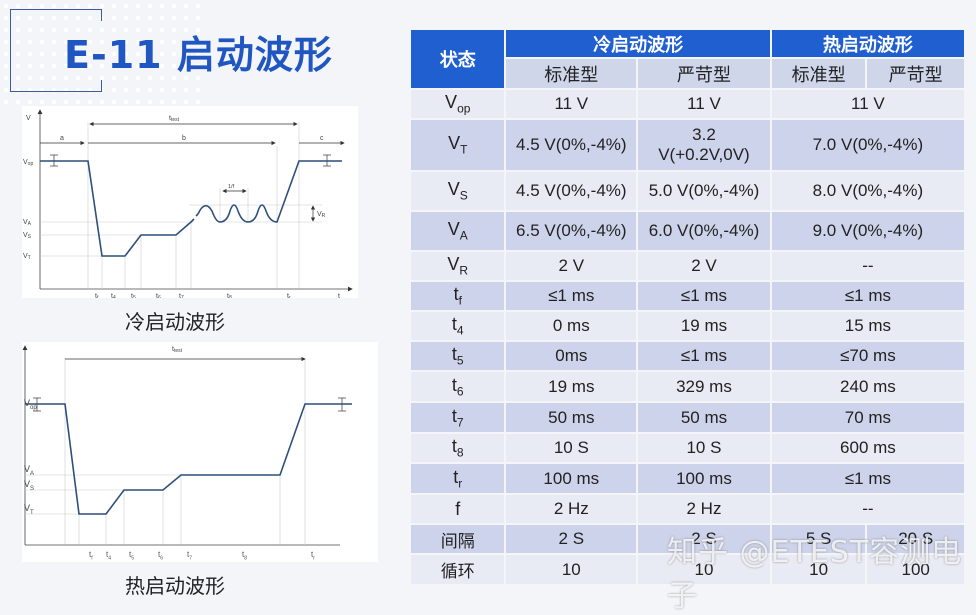  What do you see at coordinates (458, 59) in the screenshot?
I see `header-state: 状态` at bounding box center [458, 59].